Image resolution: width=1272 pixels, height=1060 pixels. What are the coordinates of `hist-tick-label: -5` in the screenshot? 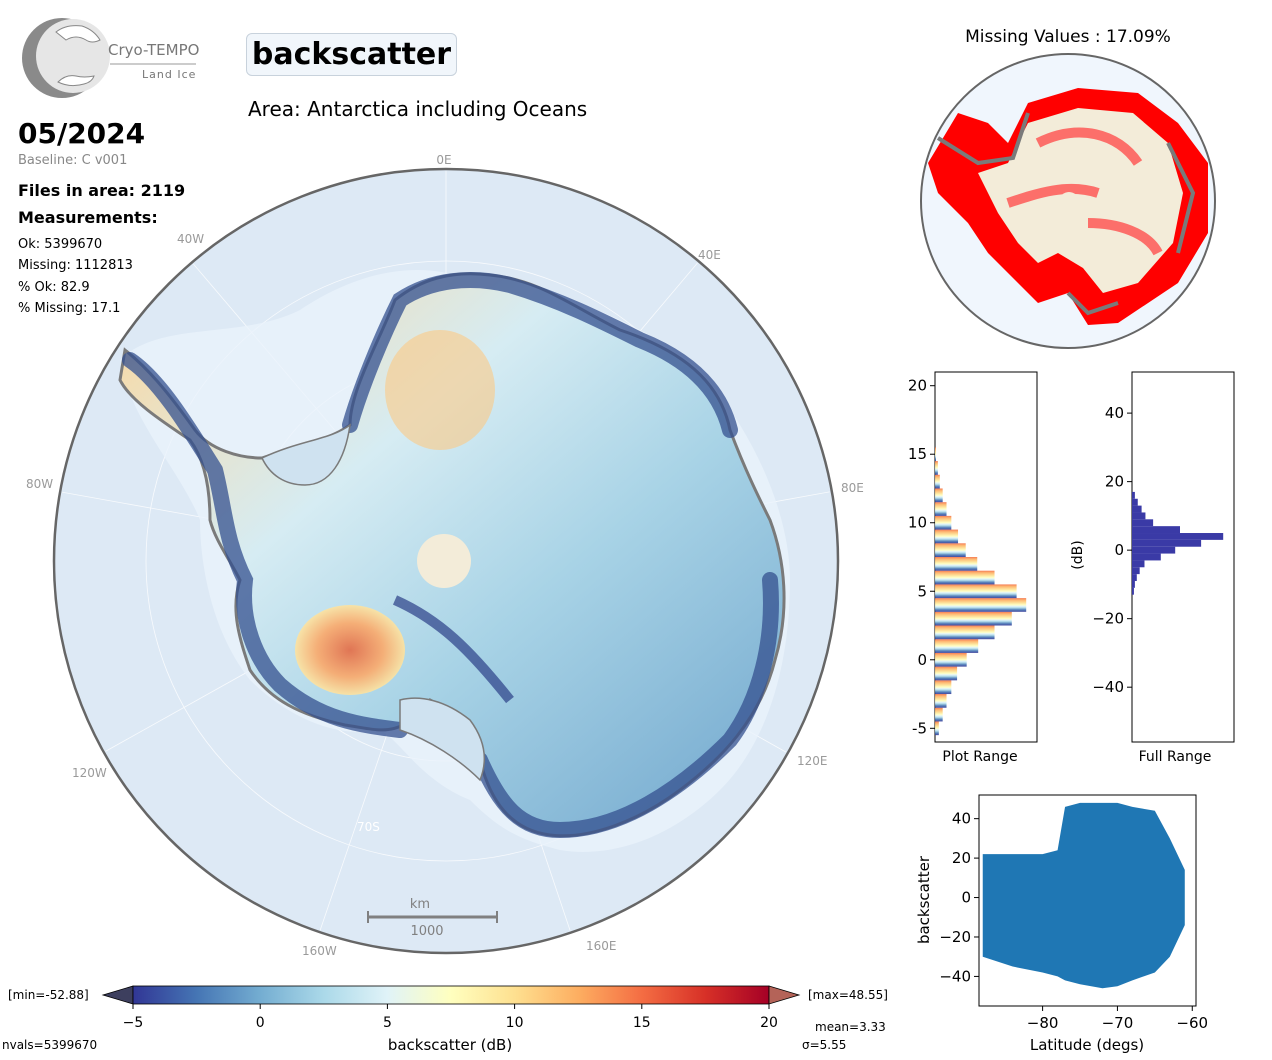 It's located at (919, 728).